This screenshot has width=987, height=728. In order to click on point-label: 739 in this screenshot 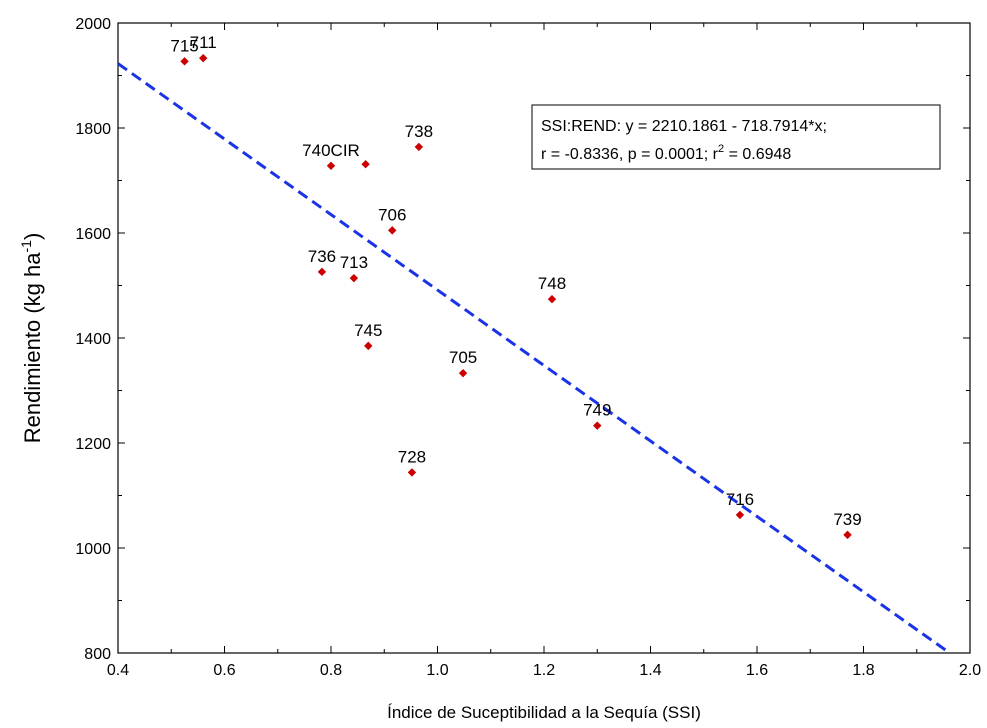, I will do `click(847, 519)`.